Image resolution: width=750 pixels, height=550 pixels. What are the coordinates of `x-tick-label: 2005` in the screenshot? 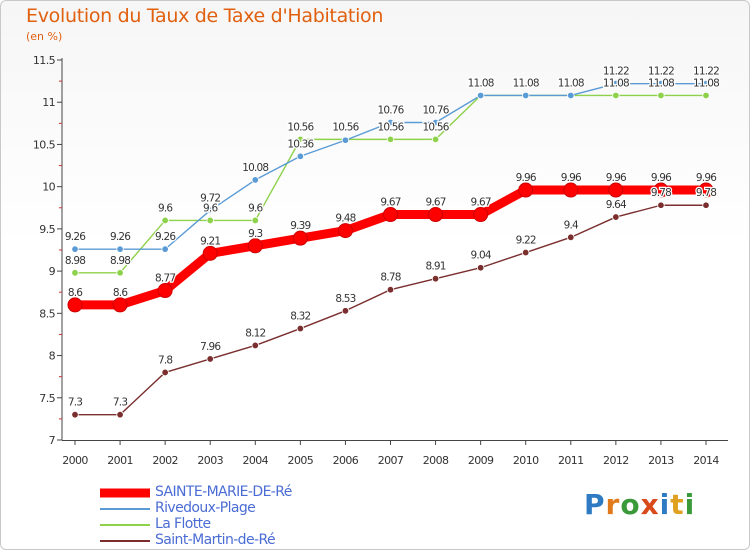 It's located at (301, 460).